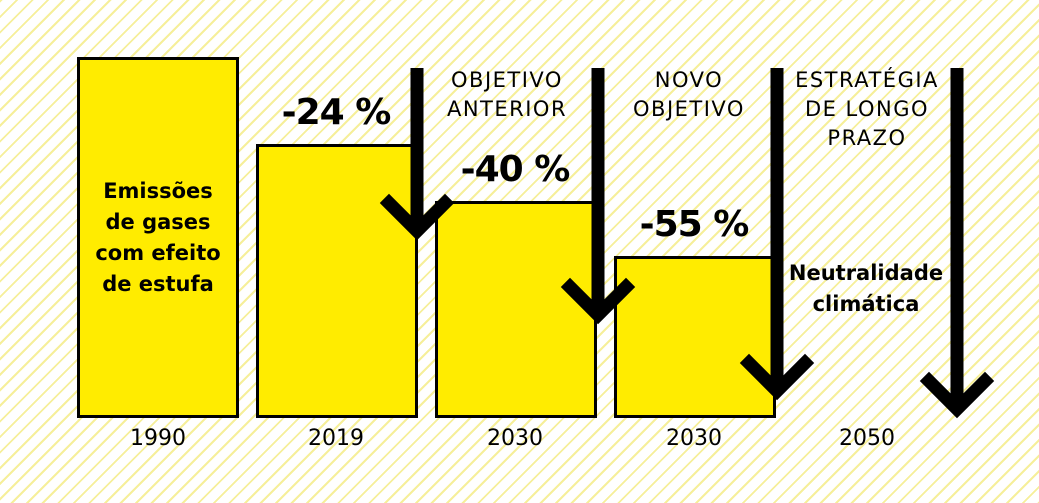 The image size is (1039, 503). I want to click on bar-2019, so click(337, 280).